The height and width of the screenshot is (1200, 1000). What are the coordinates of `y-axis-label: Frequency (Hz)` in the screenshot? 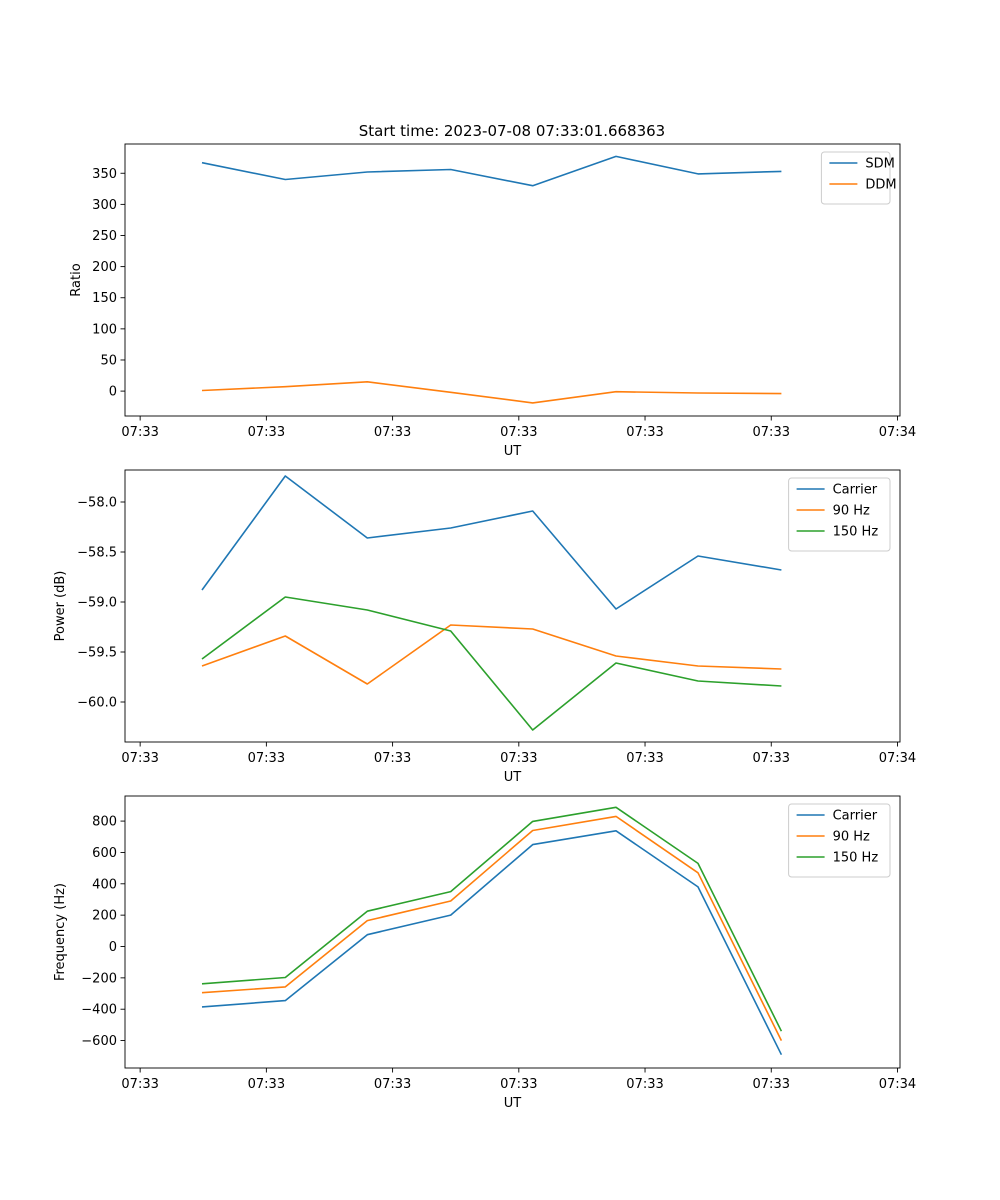 It's located at (60, 932).